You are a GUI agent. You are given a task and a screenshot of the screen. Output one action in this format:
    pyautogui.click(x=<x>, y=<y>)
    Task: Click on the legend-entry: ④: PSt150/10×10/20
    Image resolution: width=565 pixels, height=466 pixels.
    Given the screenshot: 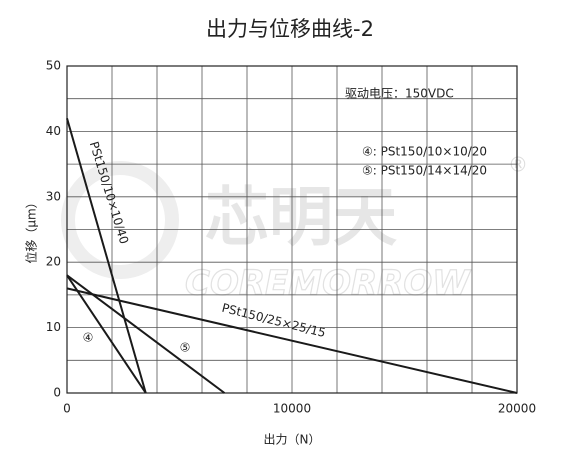 What is the action you would take?
    pyautogui.click(x=424, y=152)
    